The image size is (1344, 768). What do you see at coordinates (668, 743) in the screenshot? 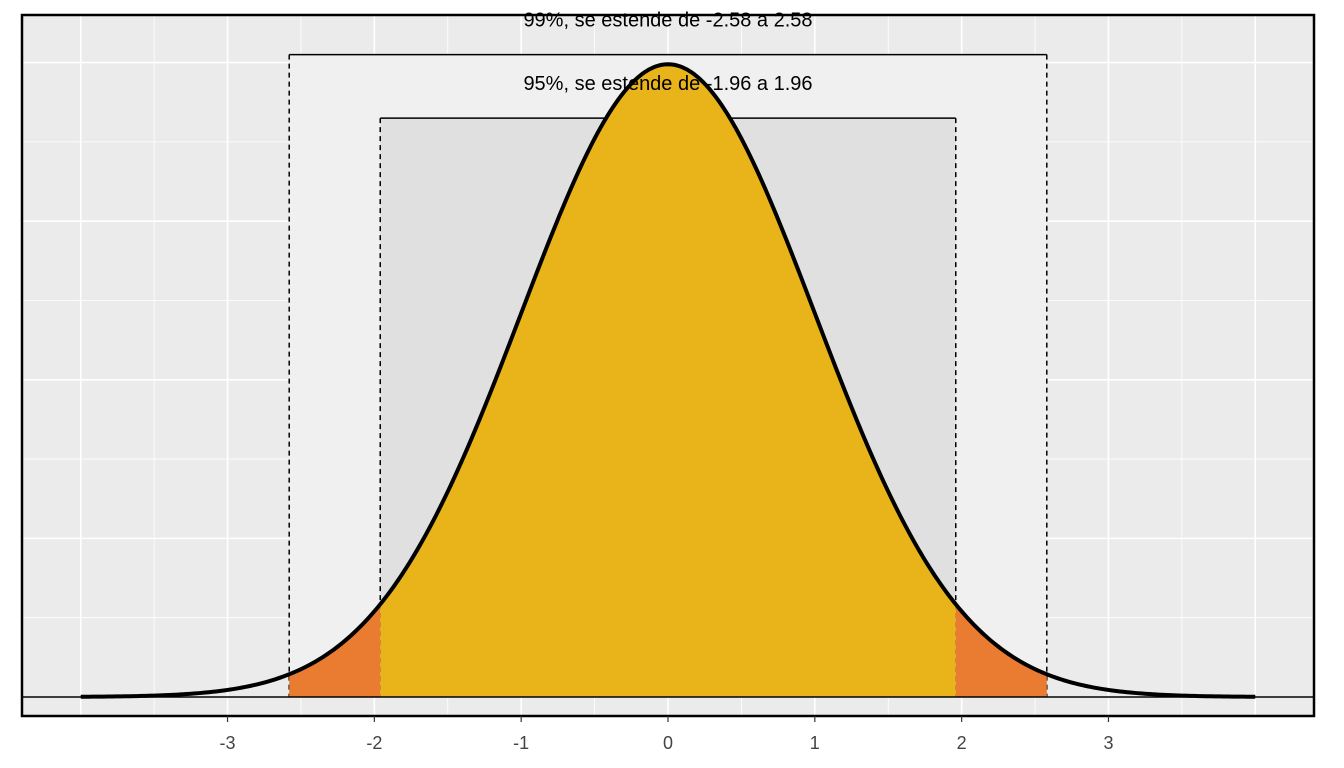
I see `x-tick-label: 0` at bounding box center [668, 743].